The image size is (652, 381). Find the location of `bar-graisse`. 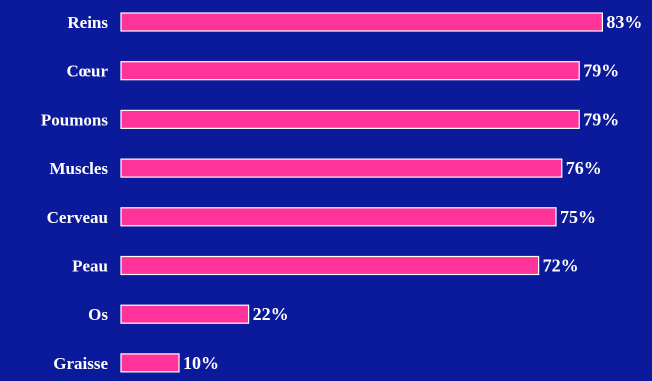

bar-graisse is located at coordinates (150, 363).